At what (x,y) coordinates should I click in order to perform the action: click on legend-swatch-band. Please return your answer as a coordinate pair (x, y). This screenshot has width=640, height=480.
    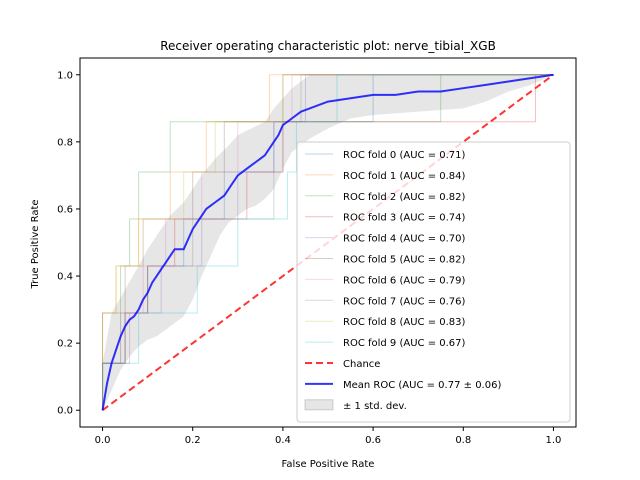
    Looking at the image, I should click on (319, 405).